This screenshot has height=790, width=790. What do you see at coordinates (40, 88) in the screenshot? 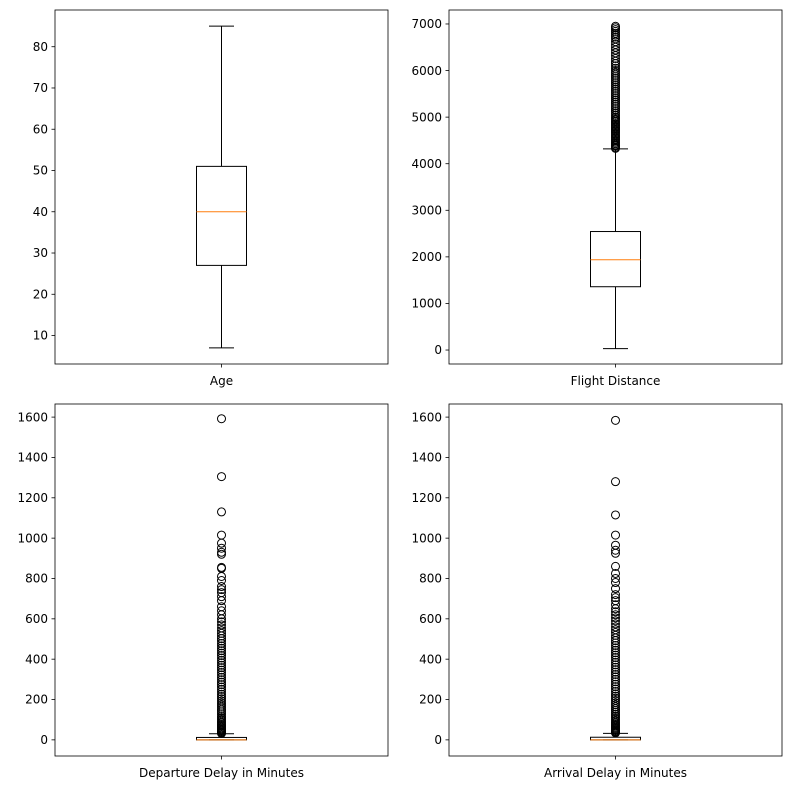
I see `y-tick-label: 70` at bounding box center [40, 88].